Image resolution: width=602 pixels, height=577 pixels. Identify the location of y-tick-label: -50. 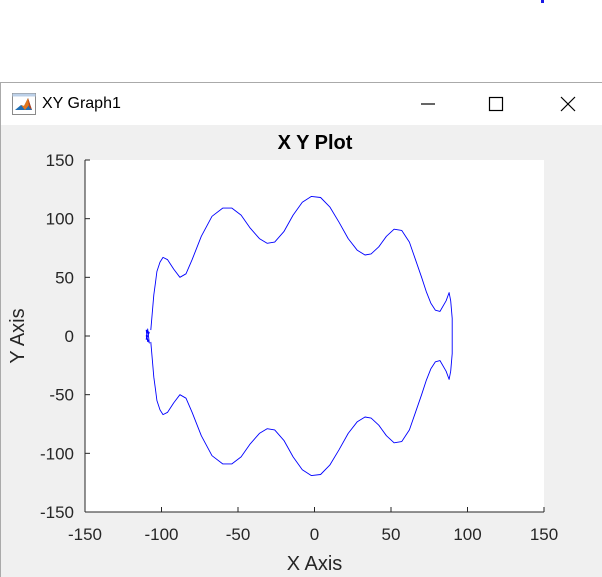
(61, 395).